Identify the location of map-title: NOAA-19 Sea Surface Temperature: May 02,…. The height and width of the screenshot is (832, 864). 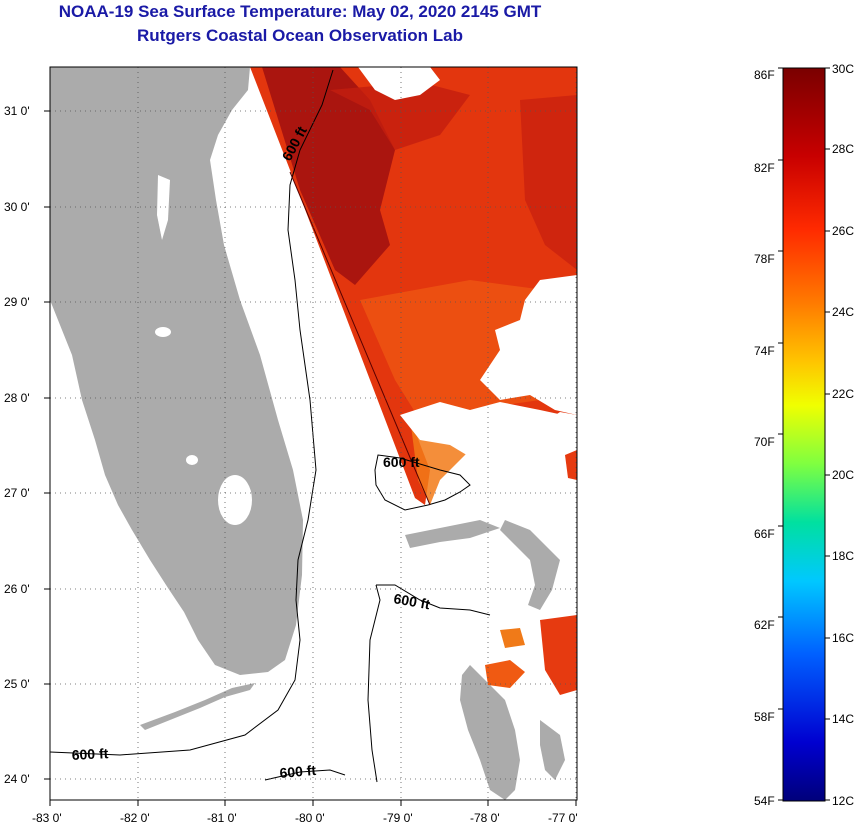
(300, 11).